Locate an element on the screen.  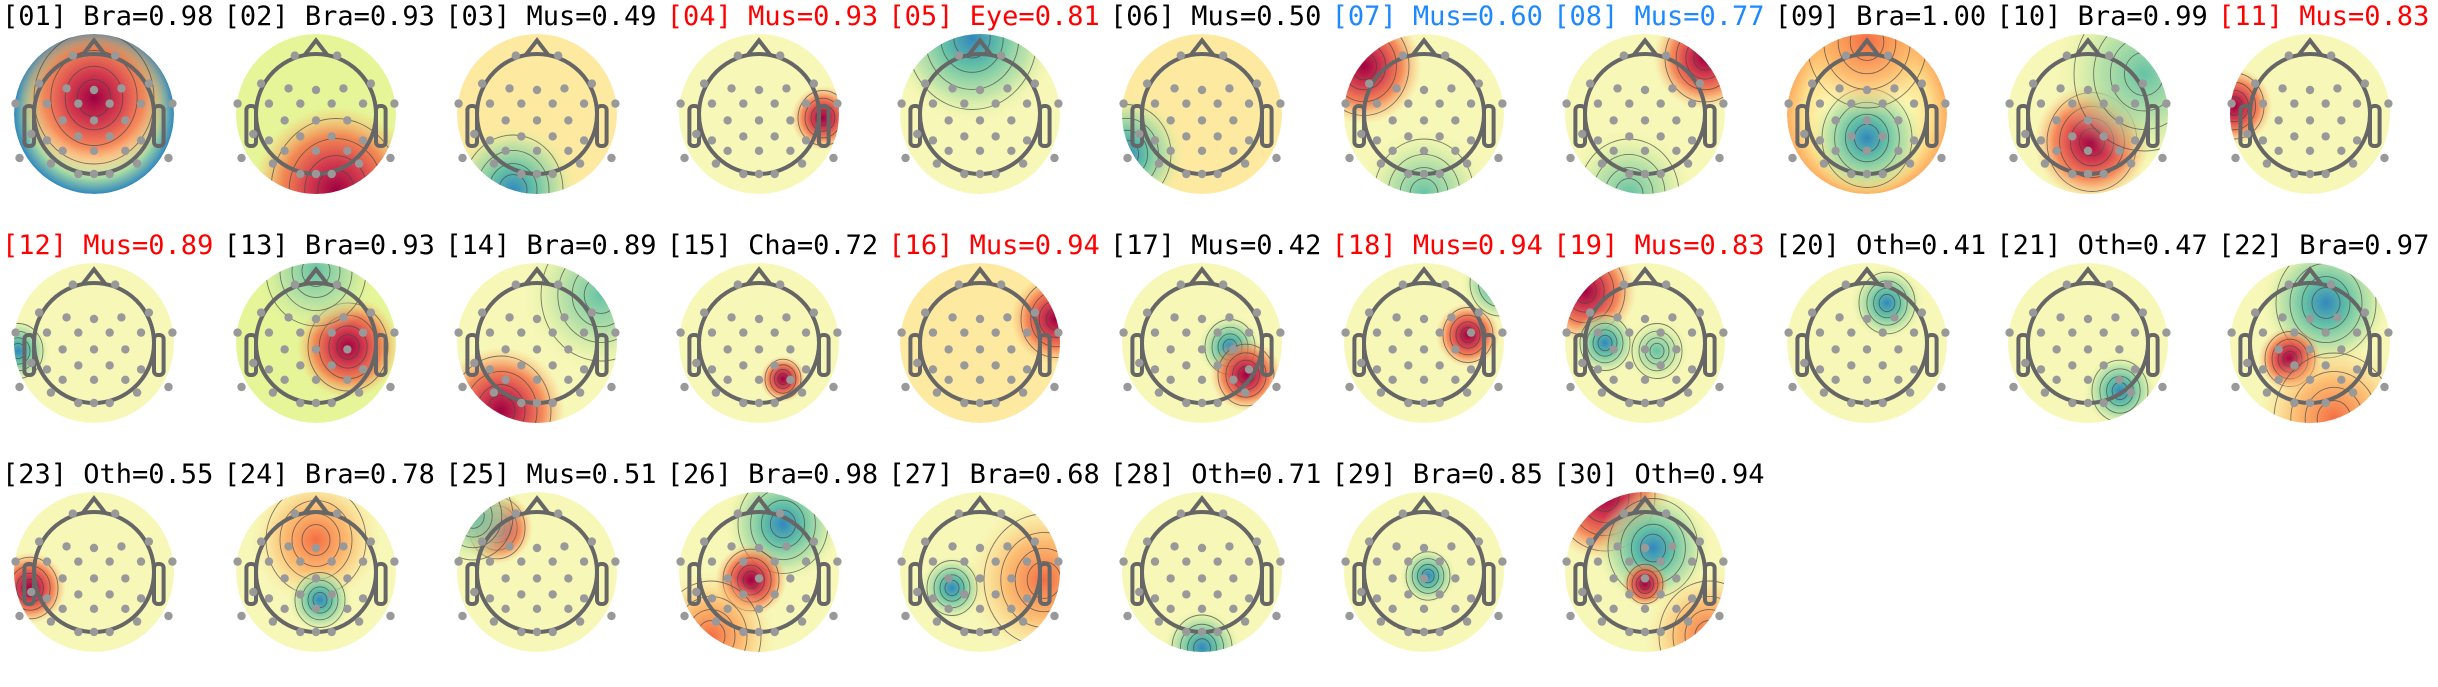
nose-icon is located at coordinates (759, 276).